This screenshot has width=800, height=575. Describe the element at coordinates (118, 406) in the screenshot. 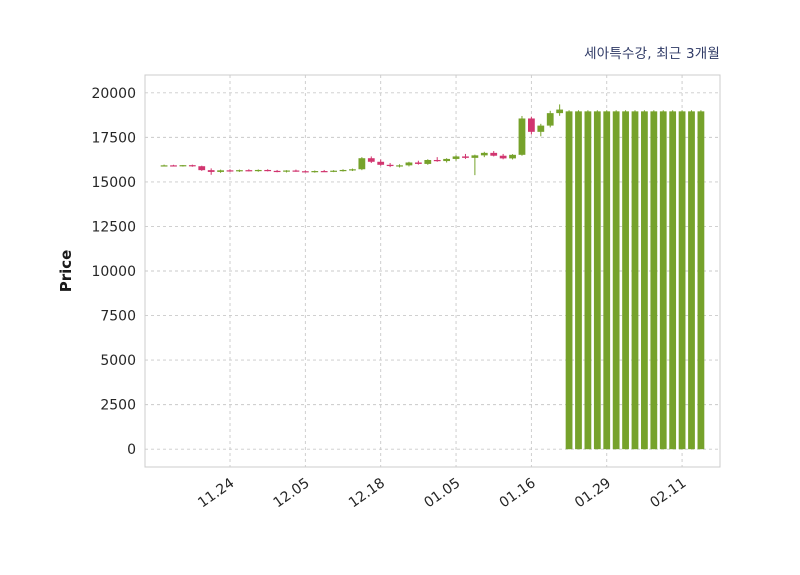

I see `svg-text: 2500` at that location.